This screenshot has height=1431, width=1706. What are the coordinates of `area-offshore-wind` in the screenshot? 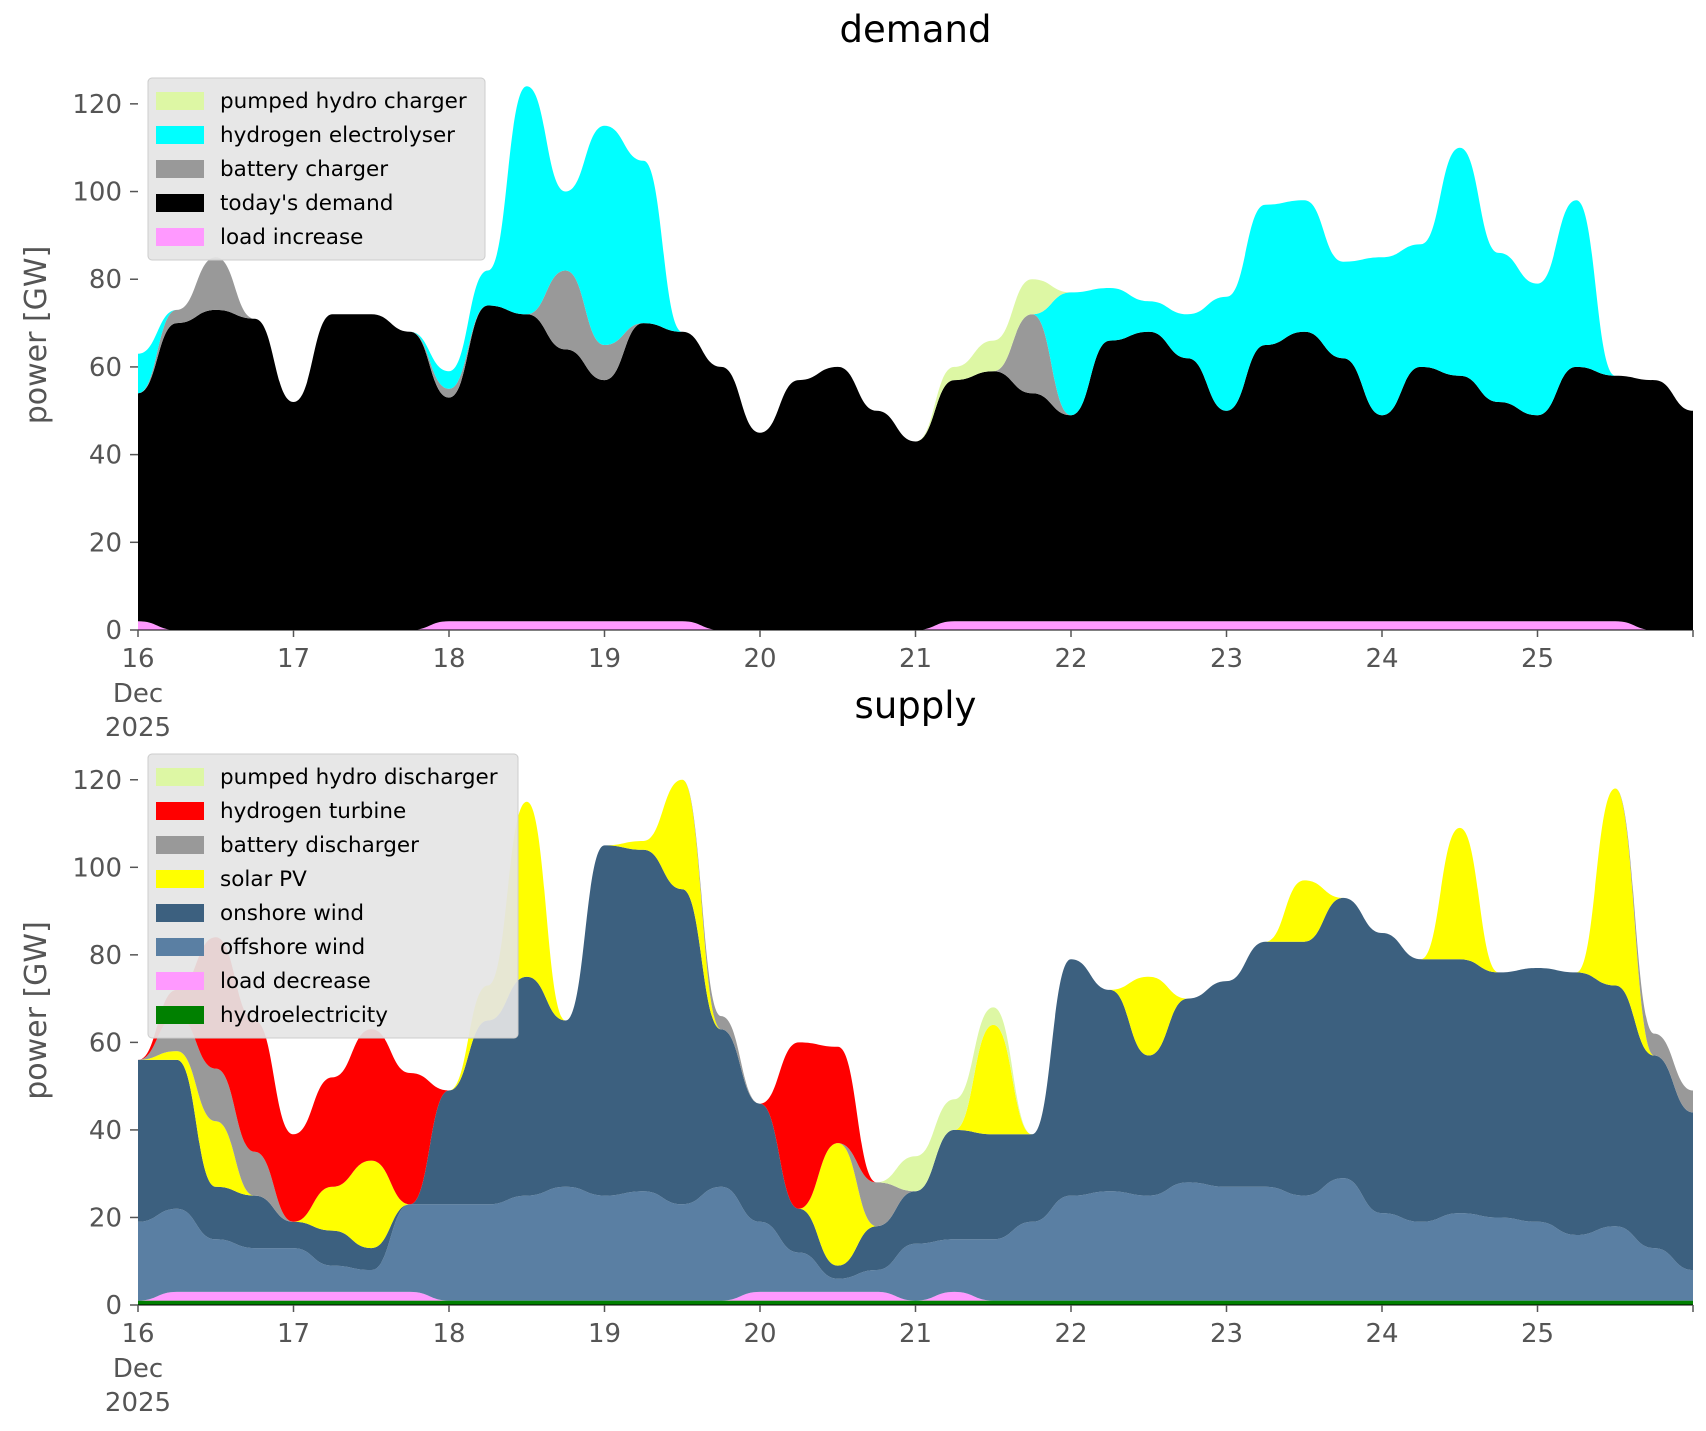 It's located at (915, 1239).